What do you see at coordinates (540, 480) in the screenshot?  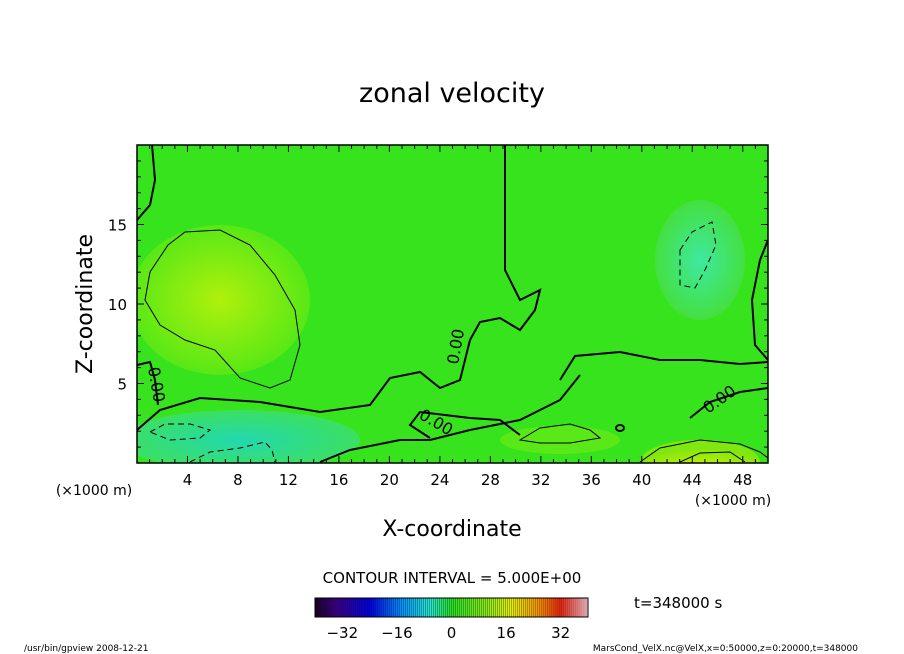 I see `x-tick-label: 32` at bounding box center [540, 480].